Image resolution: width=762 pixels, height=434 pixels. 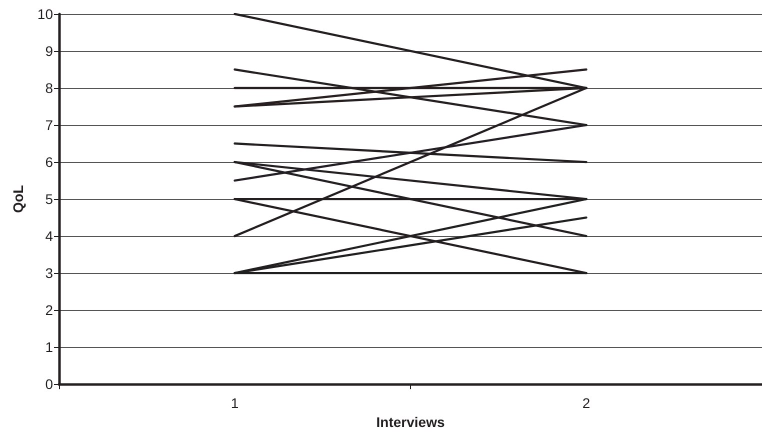 I want to click on y-tick-label: 0, so click(x=49, y=384).